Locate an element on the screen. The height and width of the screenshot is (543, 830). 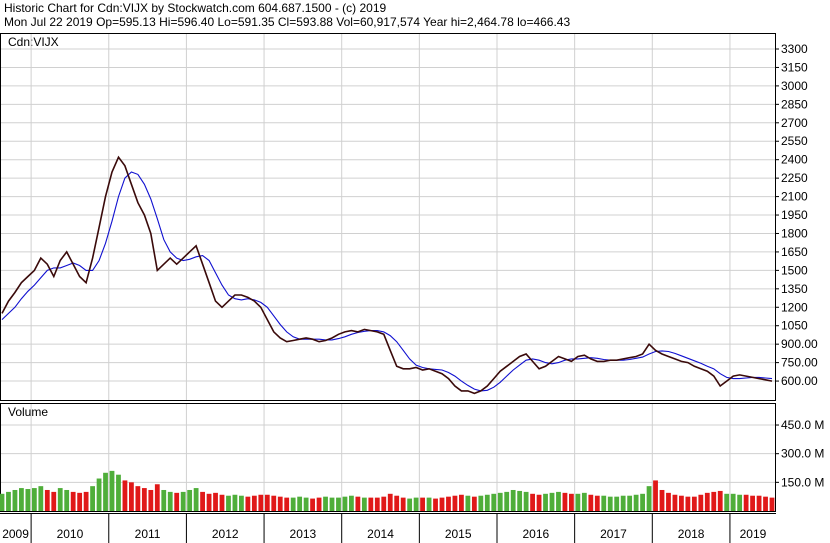
x-tick-label: 2015 is located at coordinates (458, 534).